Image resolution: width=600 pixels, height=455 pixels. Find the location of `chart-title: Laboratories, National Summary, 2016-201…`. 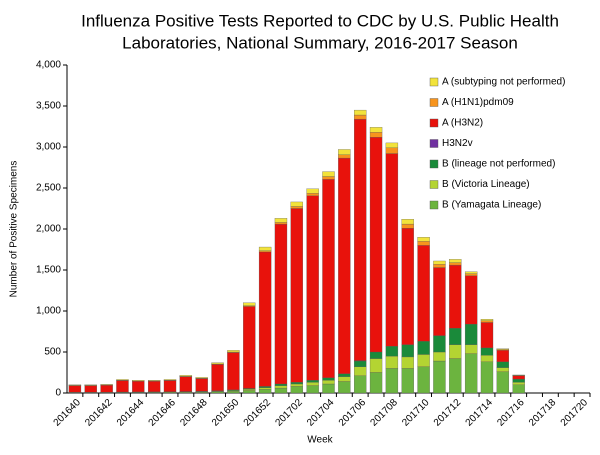

chart-title: Laboratories, National Summary, 2016-201… is located at coordinates (320, 42).